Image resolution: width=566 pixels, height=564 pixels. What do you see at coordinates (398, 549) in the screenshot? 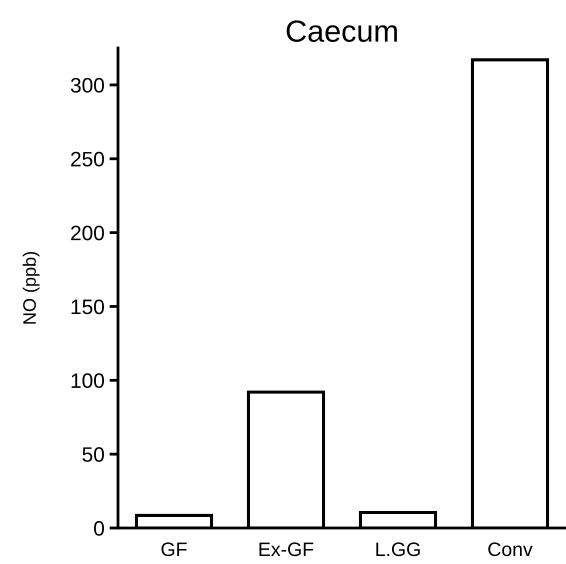
I see `x-tick-label: L.GG` at bounding box center [398, 549].